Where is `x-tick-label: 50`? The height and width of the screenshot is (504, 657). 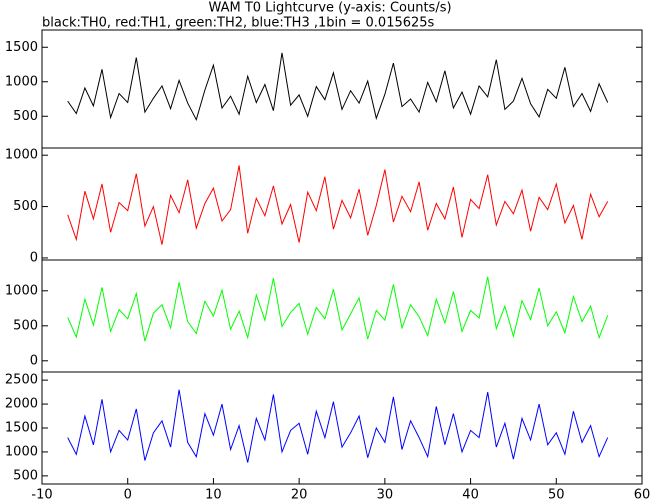
x-tick-label: 50 is located at coordinates (556, 495).